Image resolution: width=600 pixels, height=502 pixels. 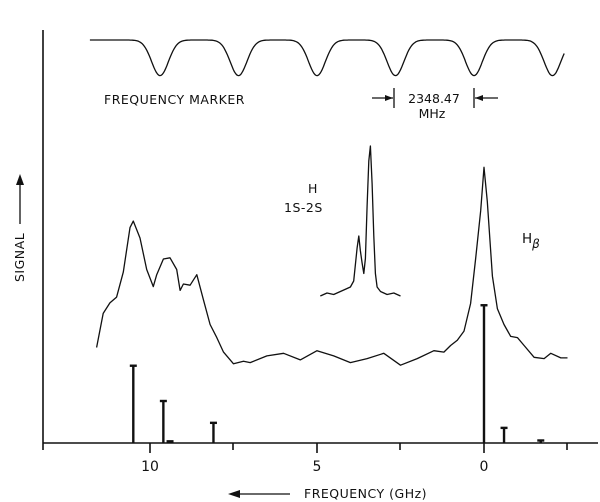 What do you see at coordinates (234, 494) in the screenshot?
I see `x-axis-arrow-head` at bounding box center [234, 494].